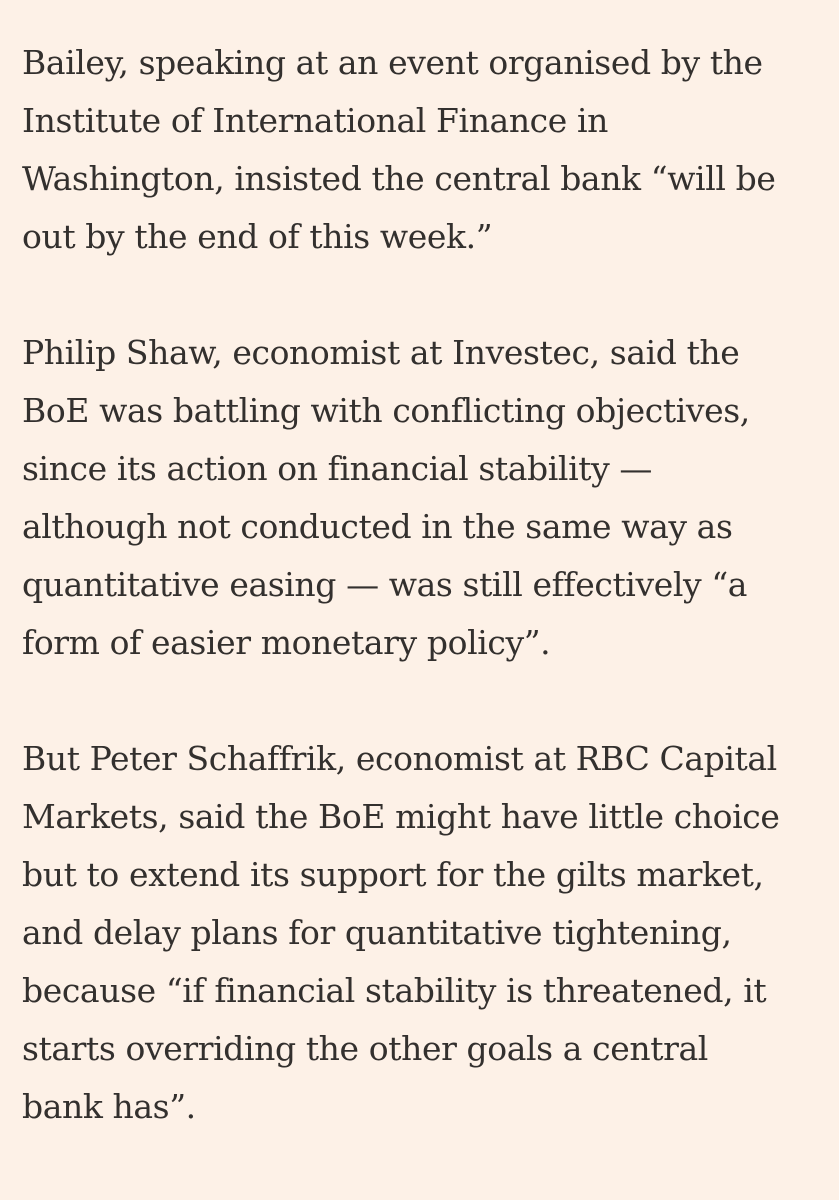 This screenshot has width=839, height=1200. What do you see at coordinates (257, 236) in the screenshot?
I see `text-line: out by the end of this week.”` at bounding box center [257, 236].